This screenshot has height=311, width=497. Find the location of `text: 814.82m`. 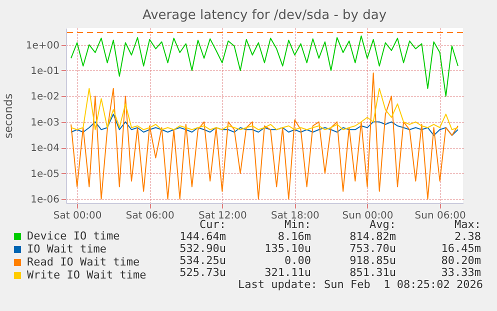

text: 814.82m is located at coordinates (372, 236).